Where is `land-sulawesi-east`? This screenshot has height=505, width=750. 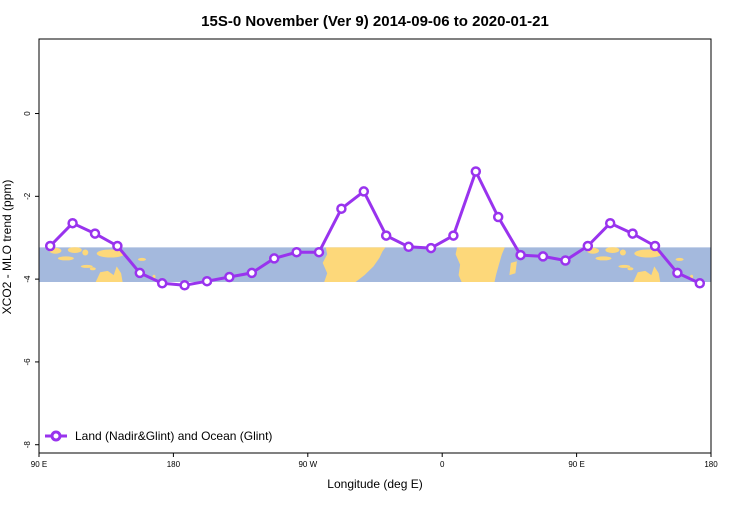
land-sulawesi-east is located at coordinates (622, 252).